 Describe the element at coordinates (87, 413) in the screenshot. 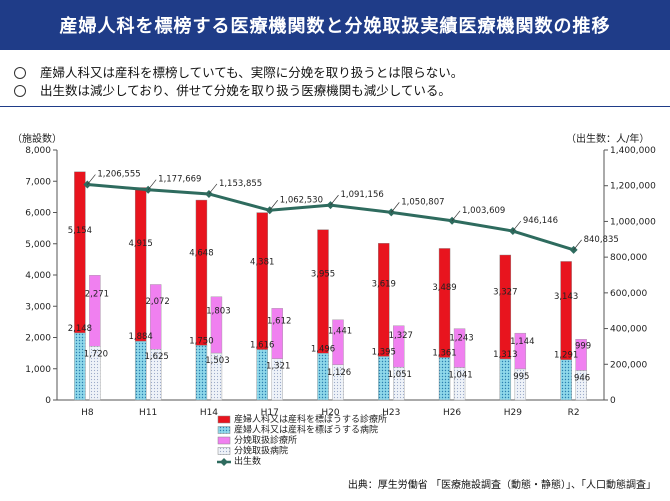

I see `x-tick-label: H8` at that location.